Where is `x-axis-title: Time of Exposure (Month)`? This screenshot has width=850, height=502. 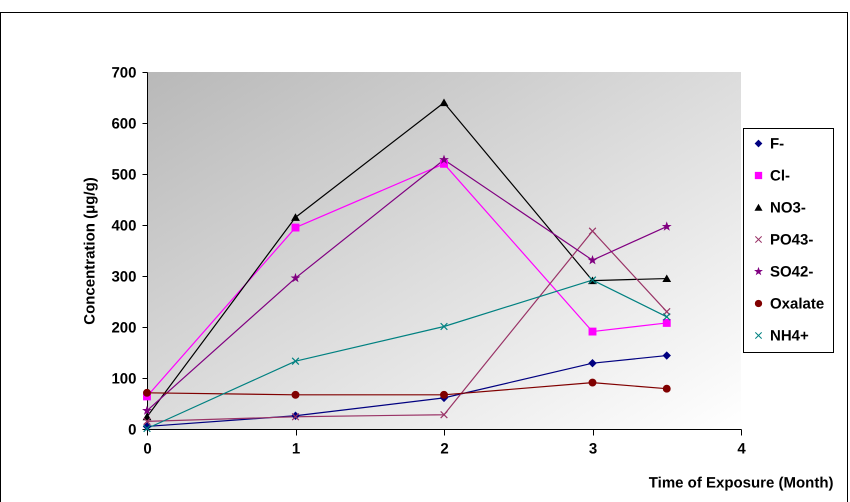 x-axis-title: Time of Exposure (Month) is located at coordinates (741, 483).